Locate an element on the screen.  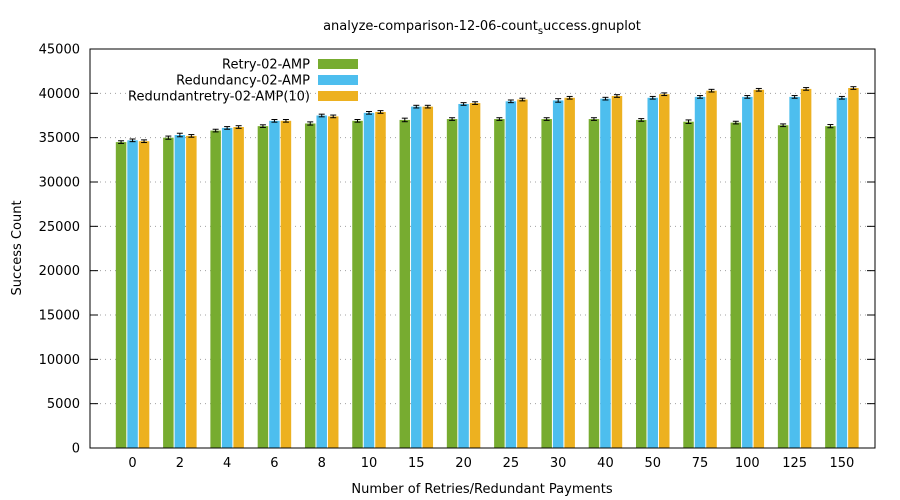
y-tick-label: 0 is located at coordinates (76, 449).